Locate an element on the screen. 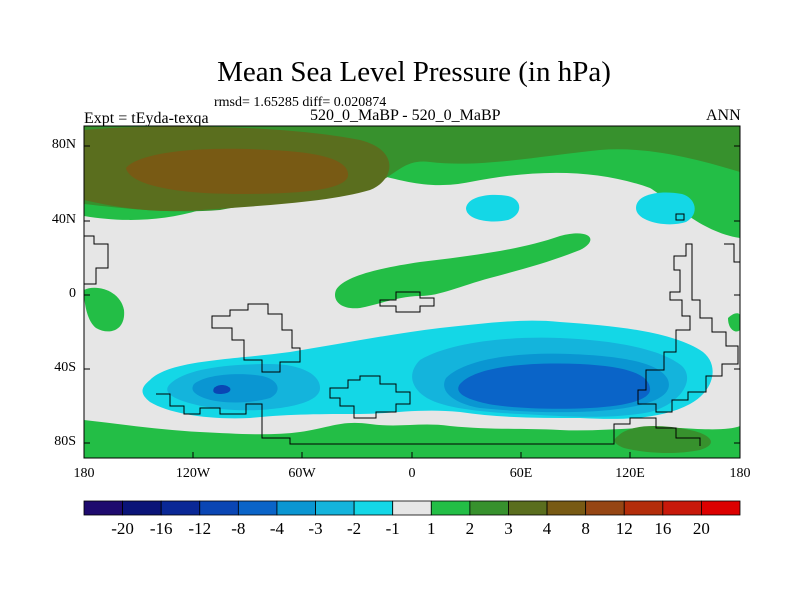  contour-antarctic-positive-core is located at coordinates (662, 440).